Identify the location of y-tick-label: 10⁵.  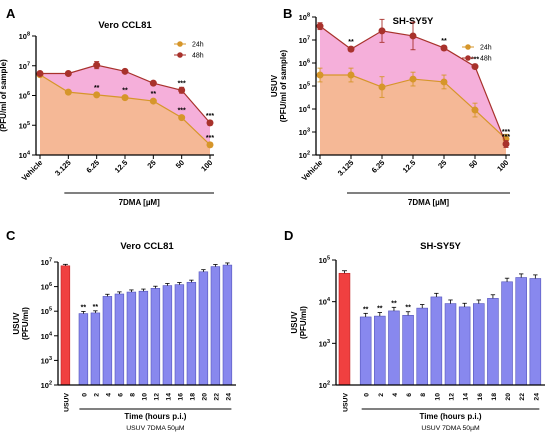
(304, 87).